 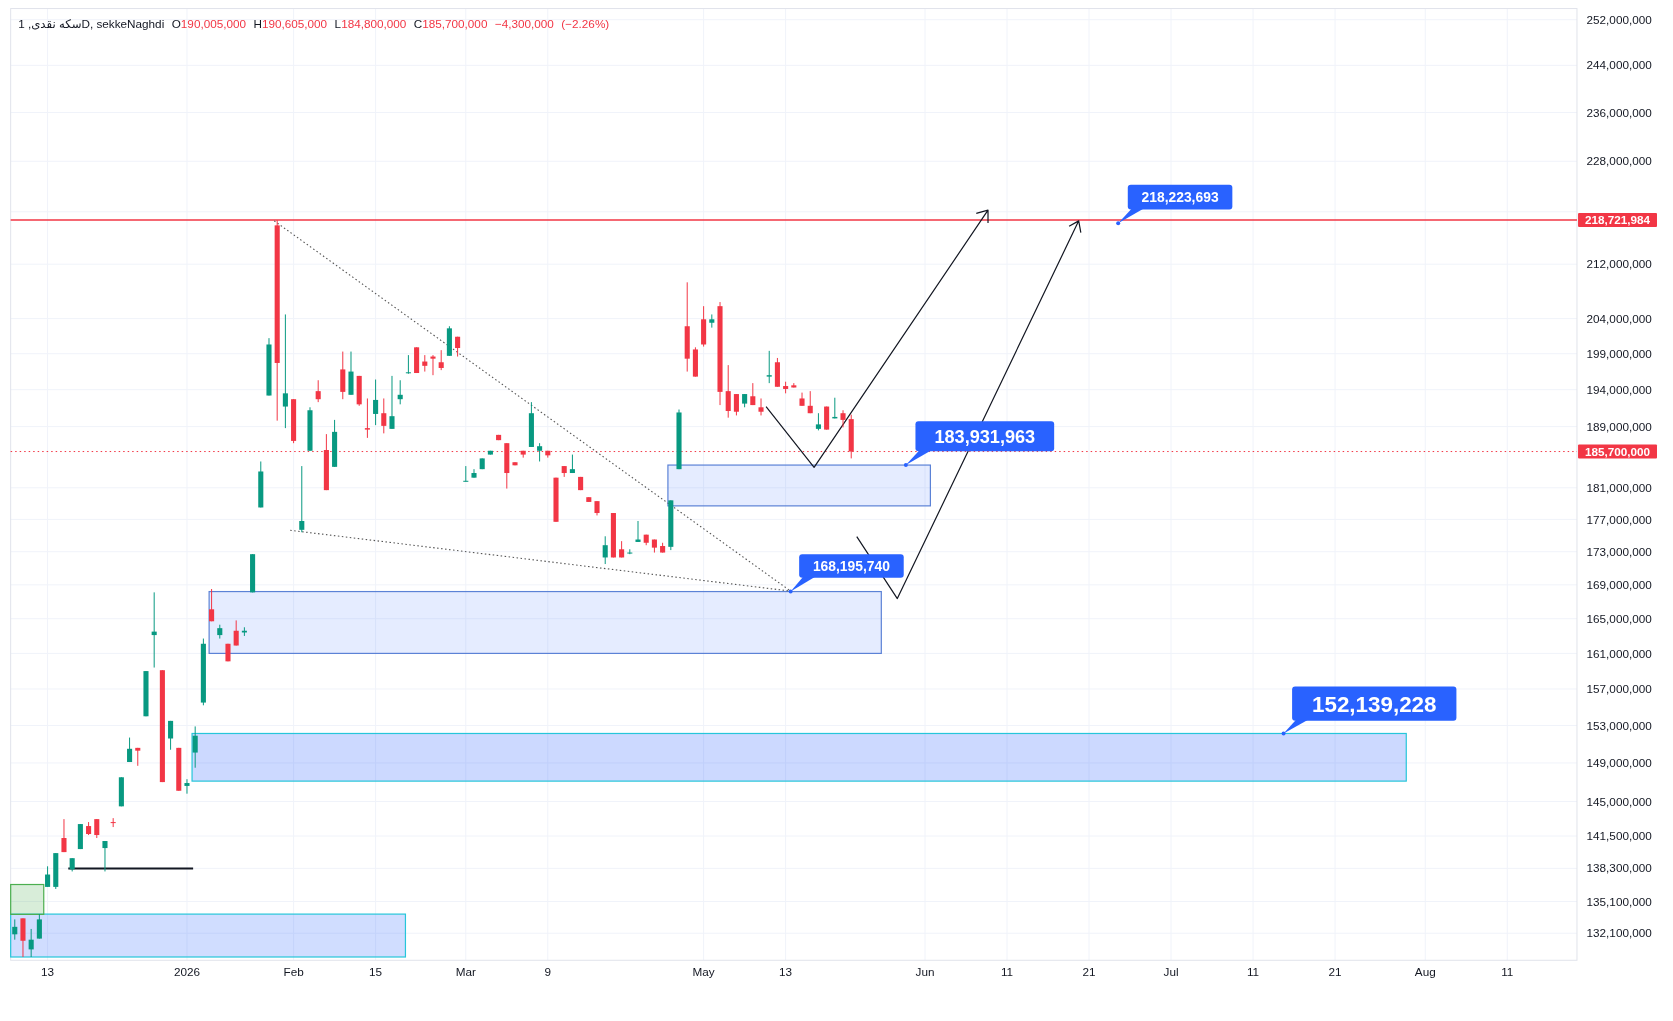 What do you see at coordinates (1374, 704) in the screenshot?
I see `annotation: 152,139,228` at bounding box center [1374, 704].